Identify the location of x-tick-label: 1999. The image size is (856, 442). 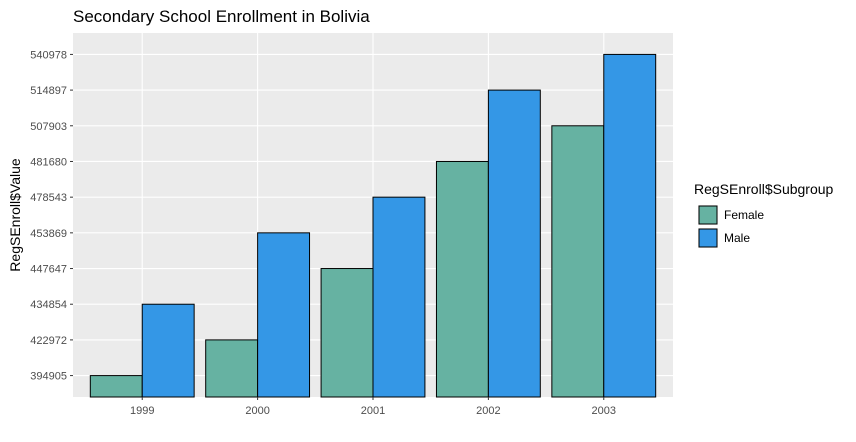
(142, 411).